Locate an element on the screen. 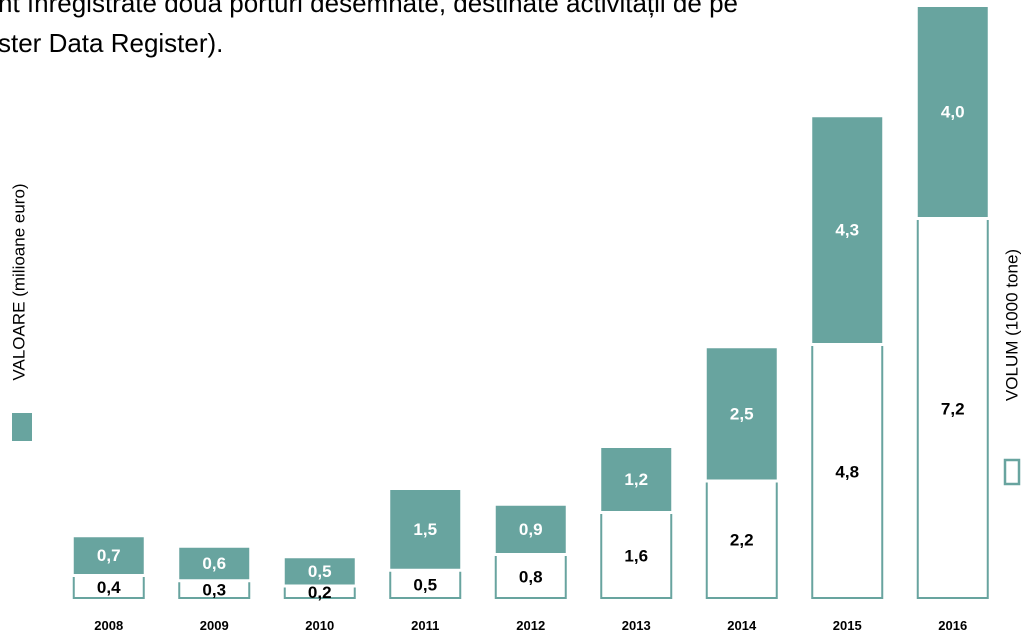  value-label: 0,4 is located at coordinates (109, 587).